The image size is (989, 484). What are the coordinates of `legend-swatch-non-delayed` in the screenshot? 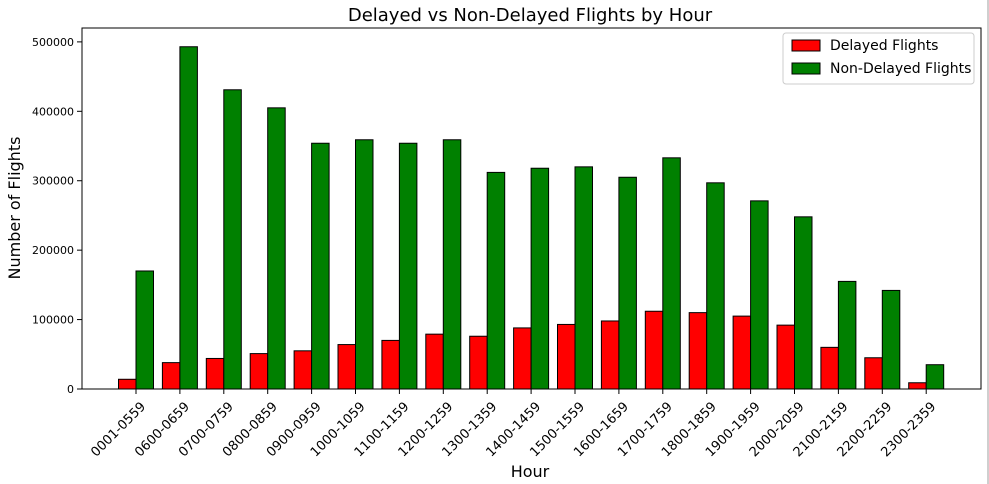 It's located at (806, 68).